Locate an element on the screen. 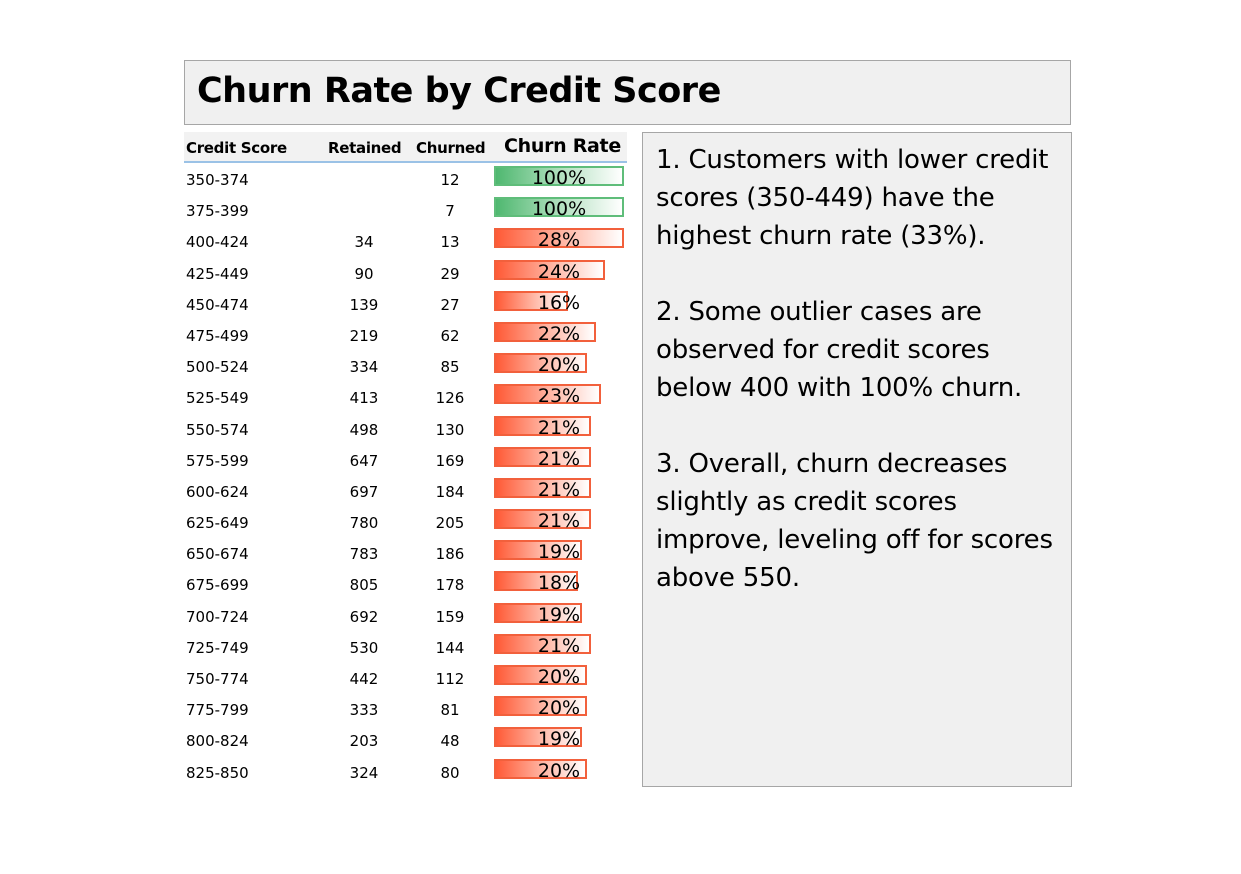 This screenshot has width=1241, height=874. retained-value: 498 is located at coordinates (364, 429).